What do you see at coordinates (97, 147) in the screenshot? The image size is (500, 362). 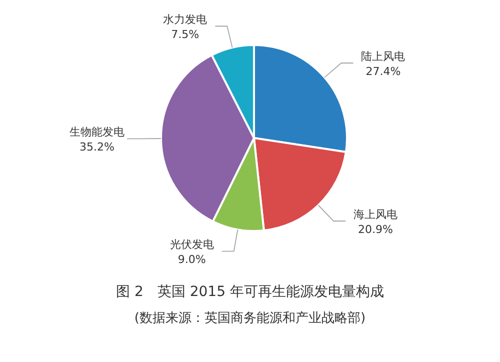 I see `data-label: 35.2%` at bounding box center [97, 147].